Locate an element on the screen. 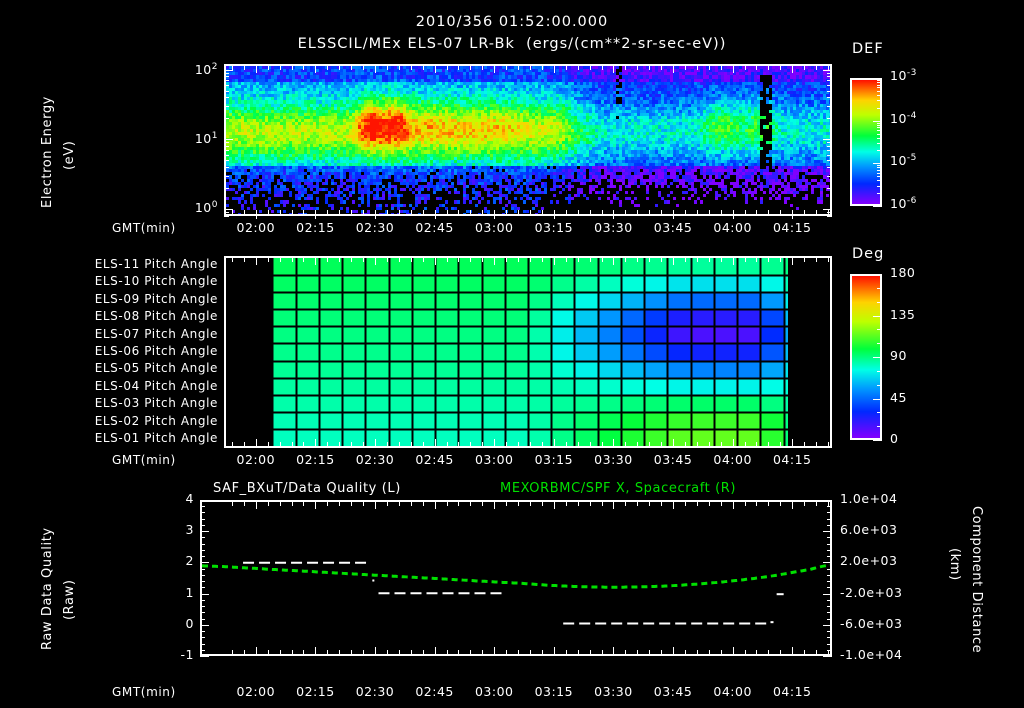 This screenshot has height=708, width=1024. def-colorbar-gradient is located at coordinates (866, 142).